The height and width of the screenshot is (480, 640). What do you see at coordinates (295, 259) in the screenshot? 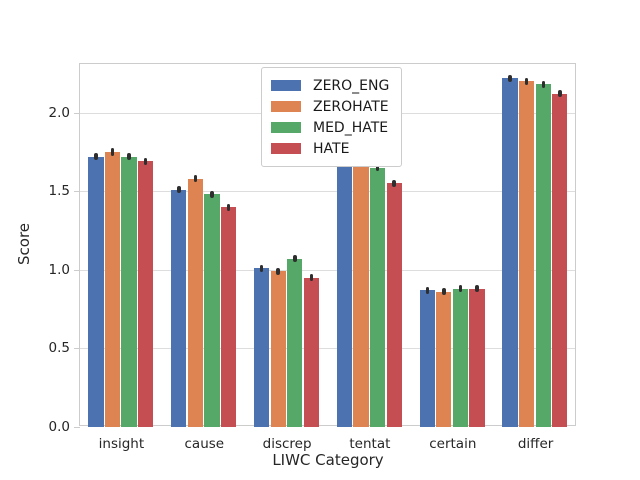
I see `error-bar-med_hate-discrep` at bounding box center [295, 259].